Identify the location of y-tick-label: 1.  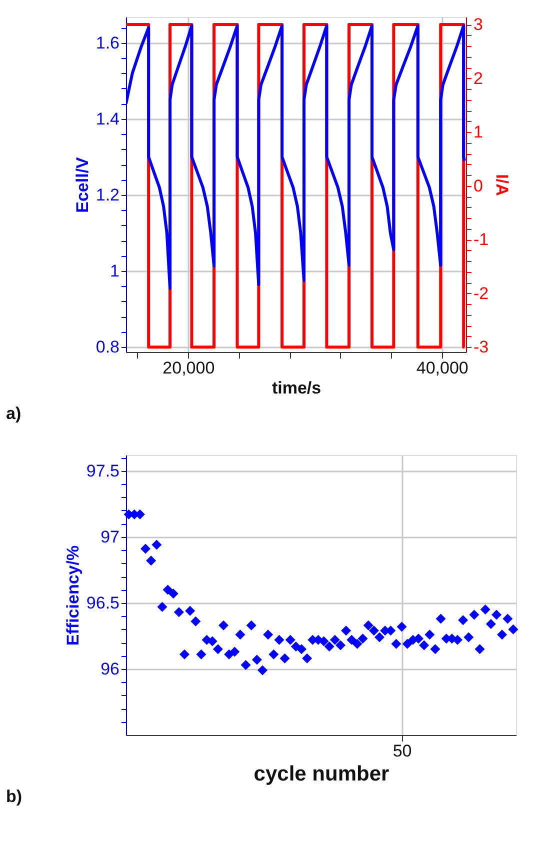
(115, 271).